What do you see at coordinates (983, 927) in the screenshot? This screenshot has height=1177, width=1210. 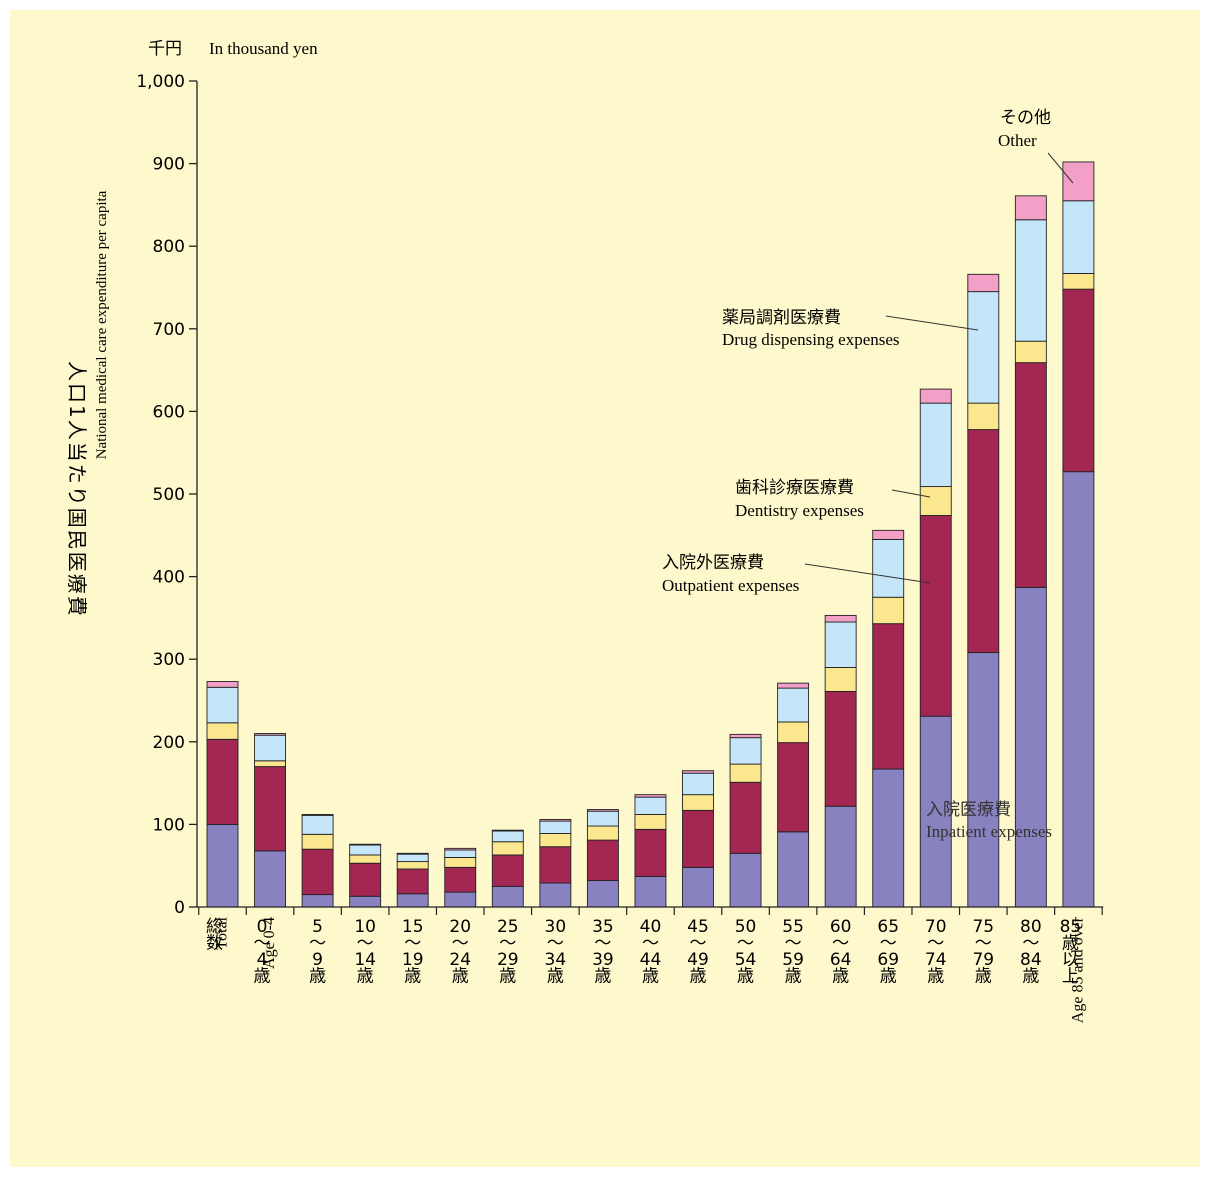 I see `x-tick-label: 75` at bounding box center [983, 927].